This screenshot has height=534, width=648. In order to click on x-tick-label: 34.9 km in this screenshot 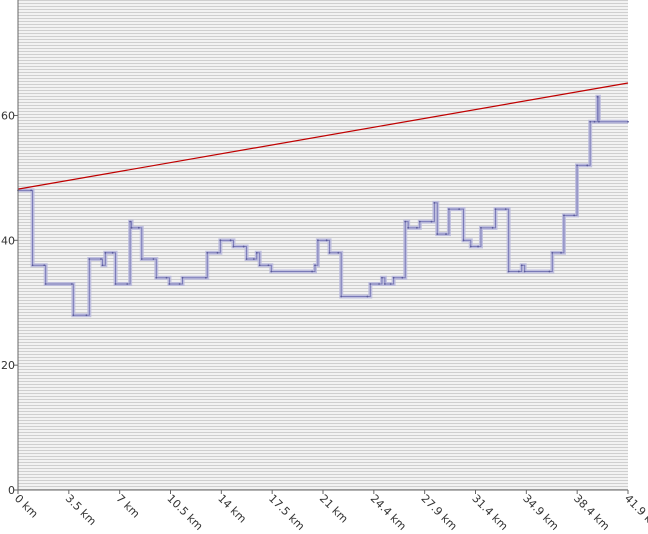, I will do `click(540, 512)`.